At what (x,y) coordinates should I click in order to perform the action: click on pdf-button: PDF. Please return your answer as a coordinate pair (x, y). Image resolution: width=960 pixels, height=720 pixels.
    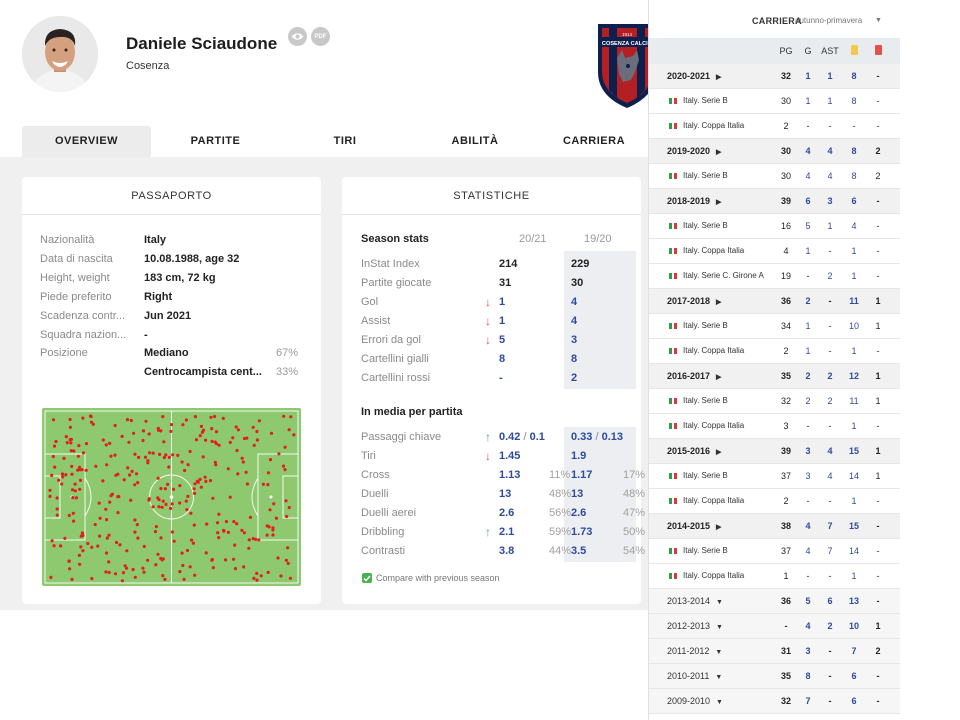
    Looking at the image, I should click on (320, 36).